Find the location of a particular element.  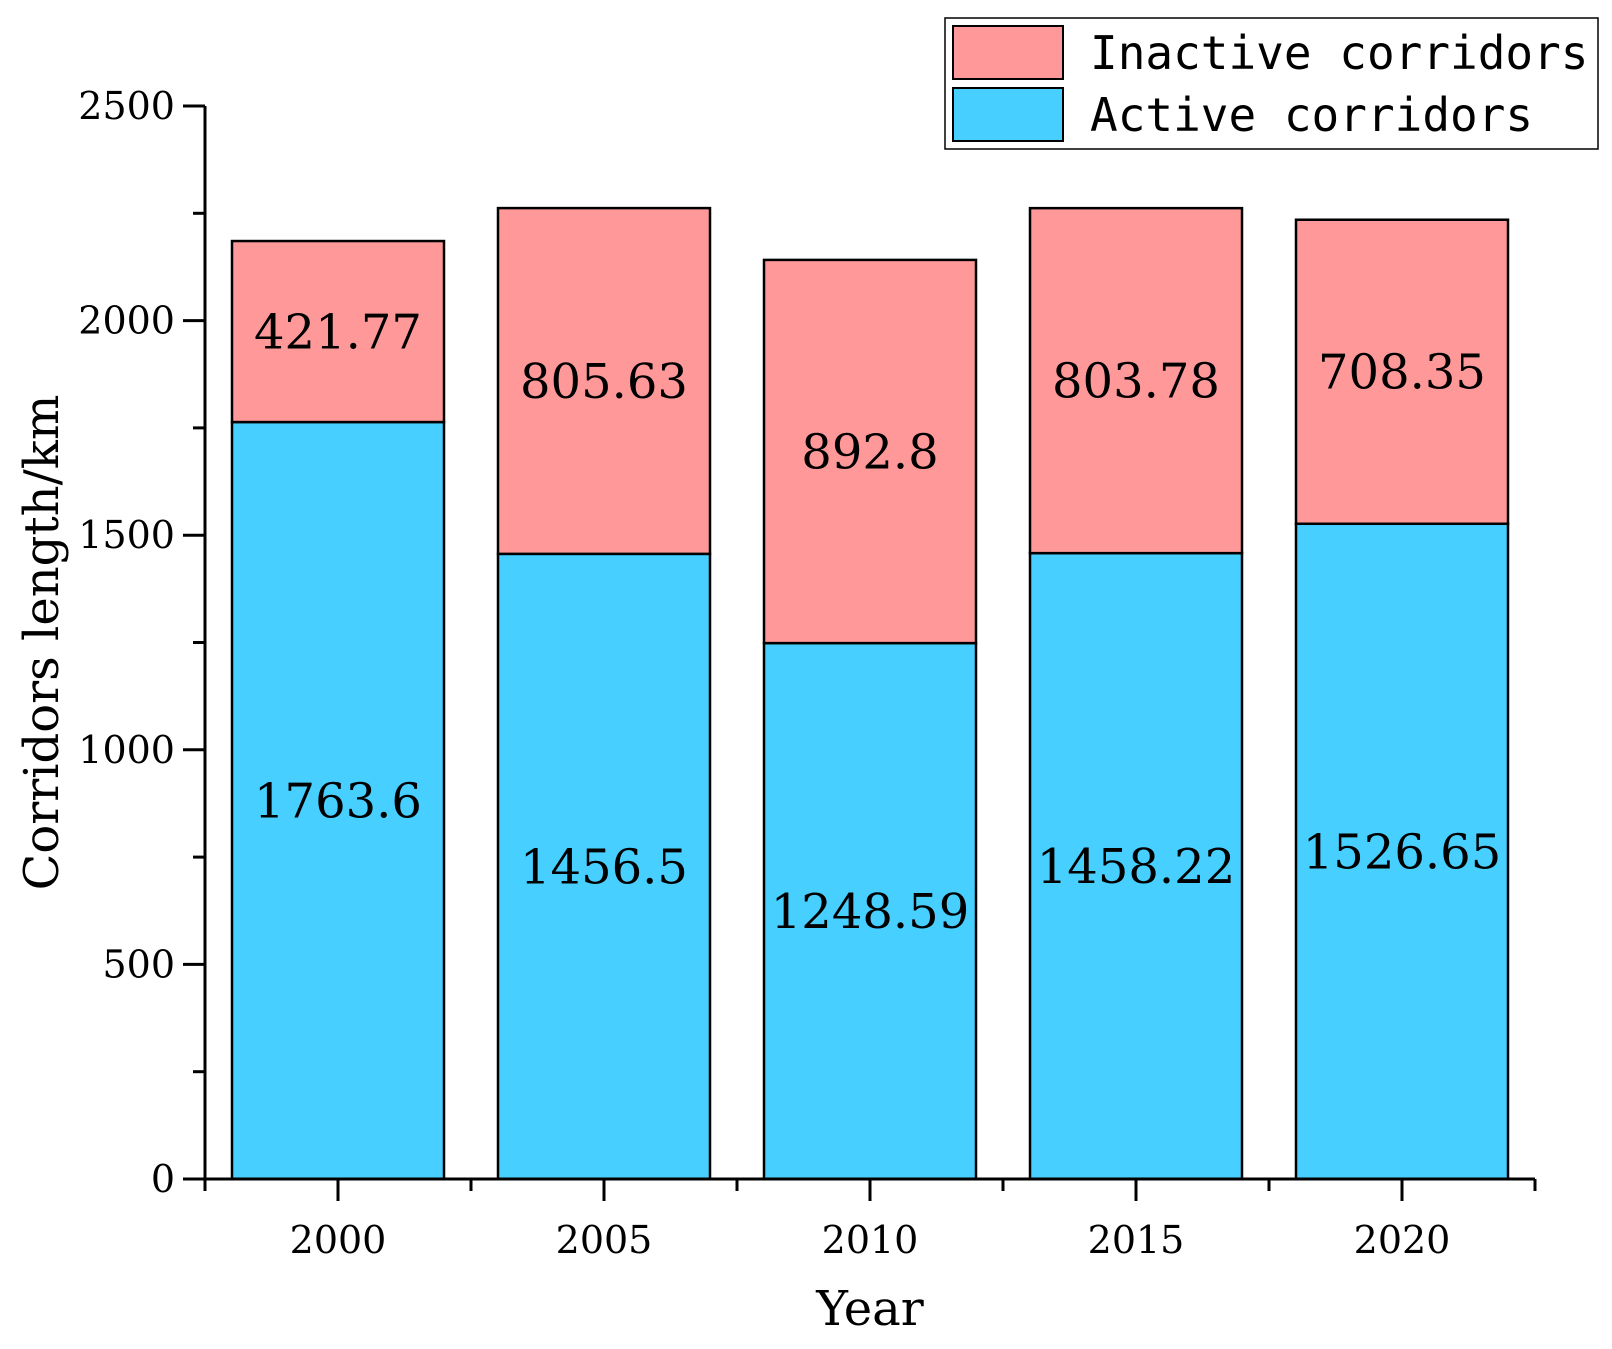

data-label-active-corridors-2000: 1763.6 is located at coordinates (338, 802).